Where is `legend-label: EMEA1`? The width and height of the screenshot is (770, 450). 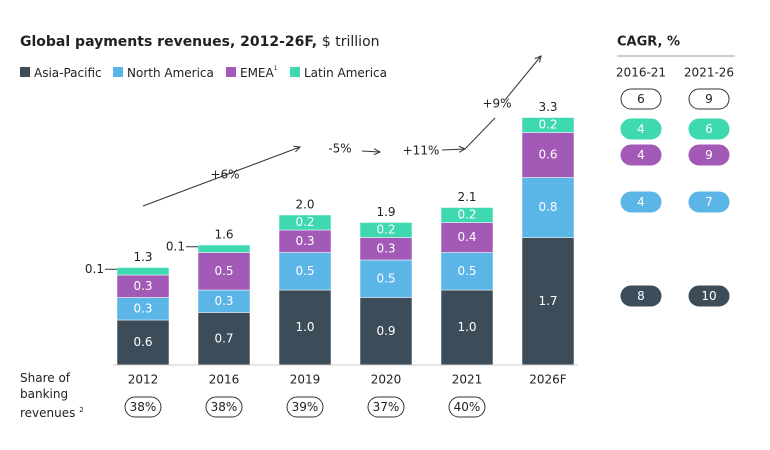 legend-label: EMEA1 is located at coordinates (259, 72).